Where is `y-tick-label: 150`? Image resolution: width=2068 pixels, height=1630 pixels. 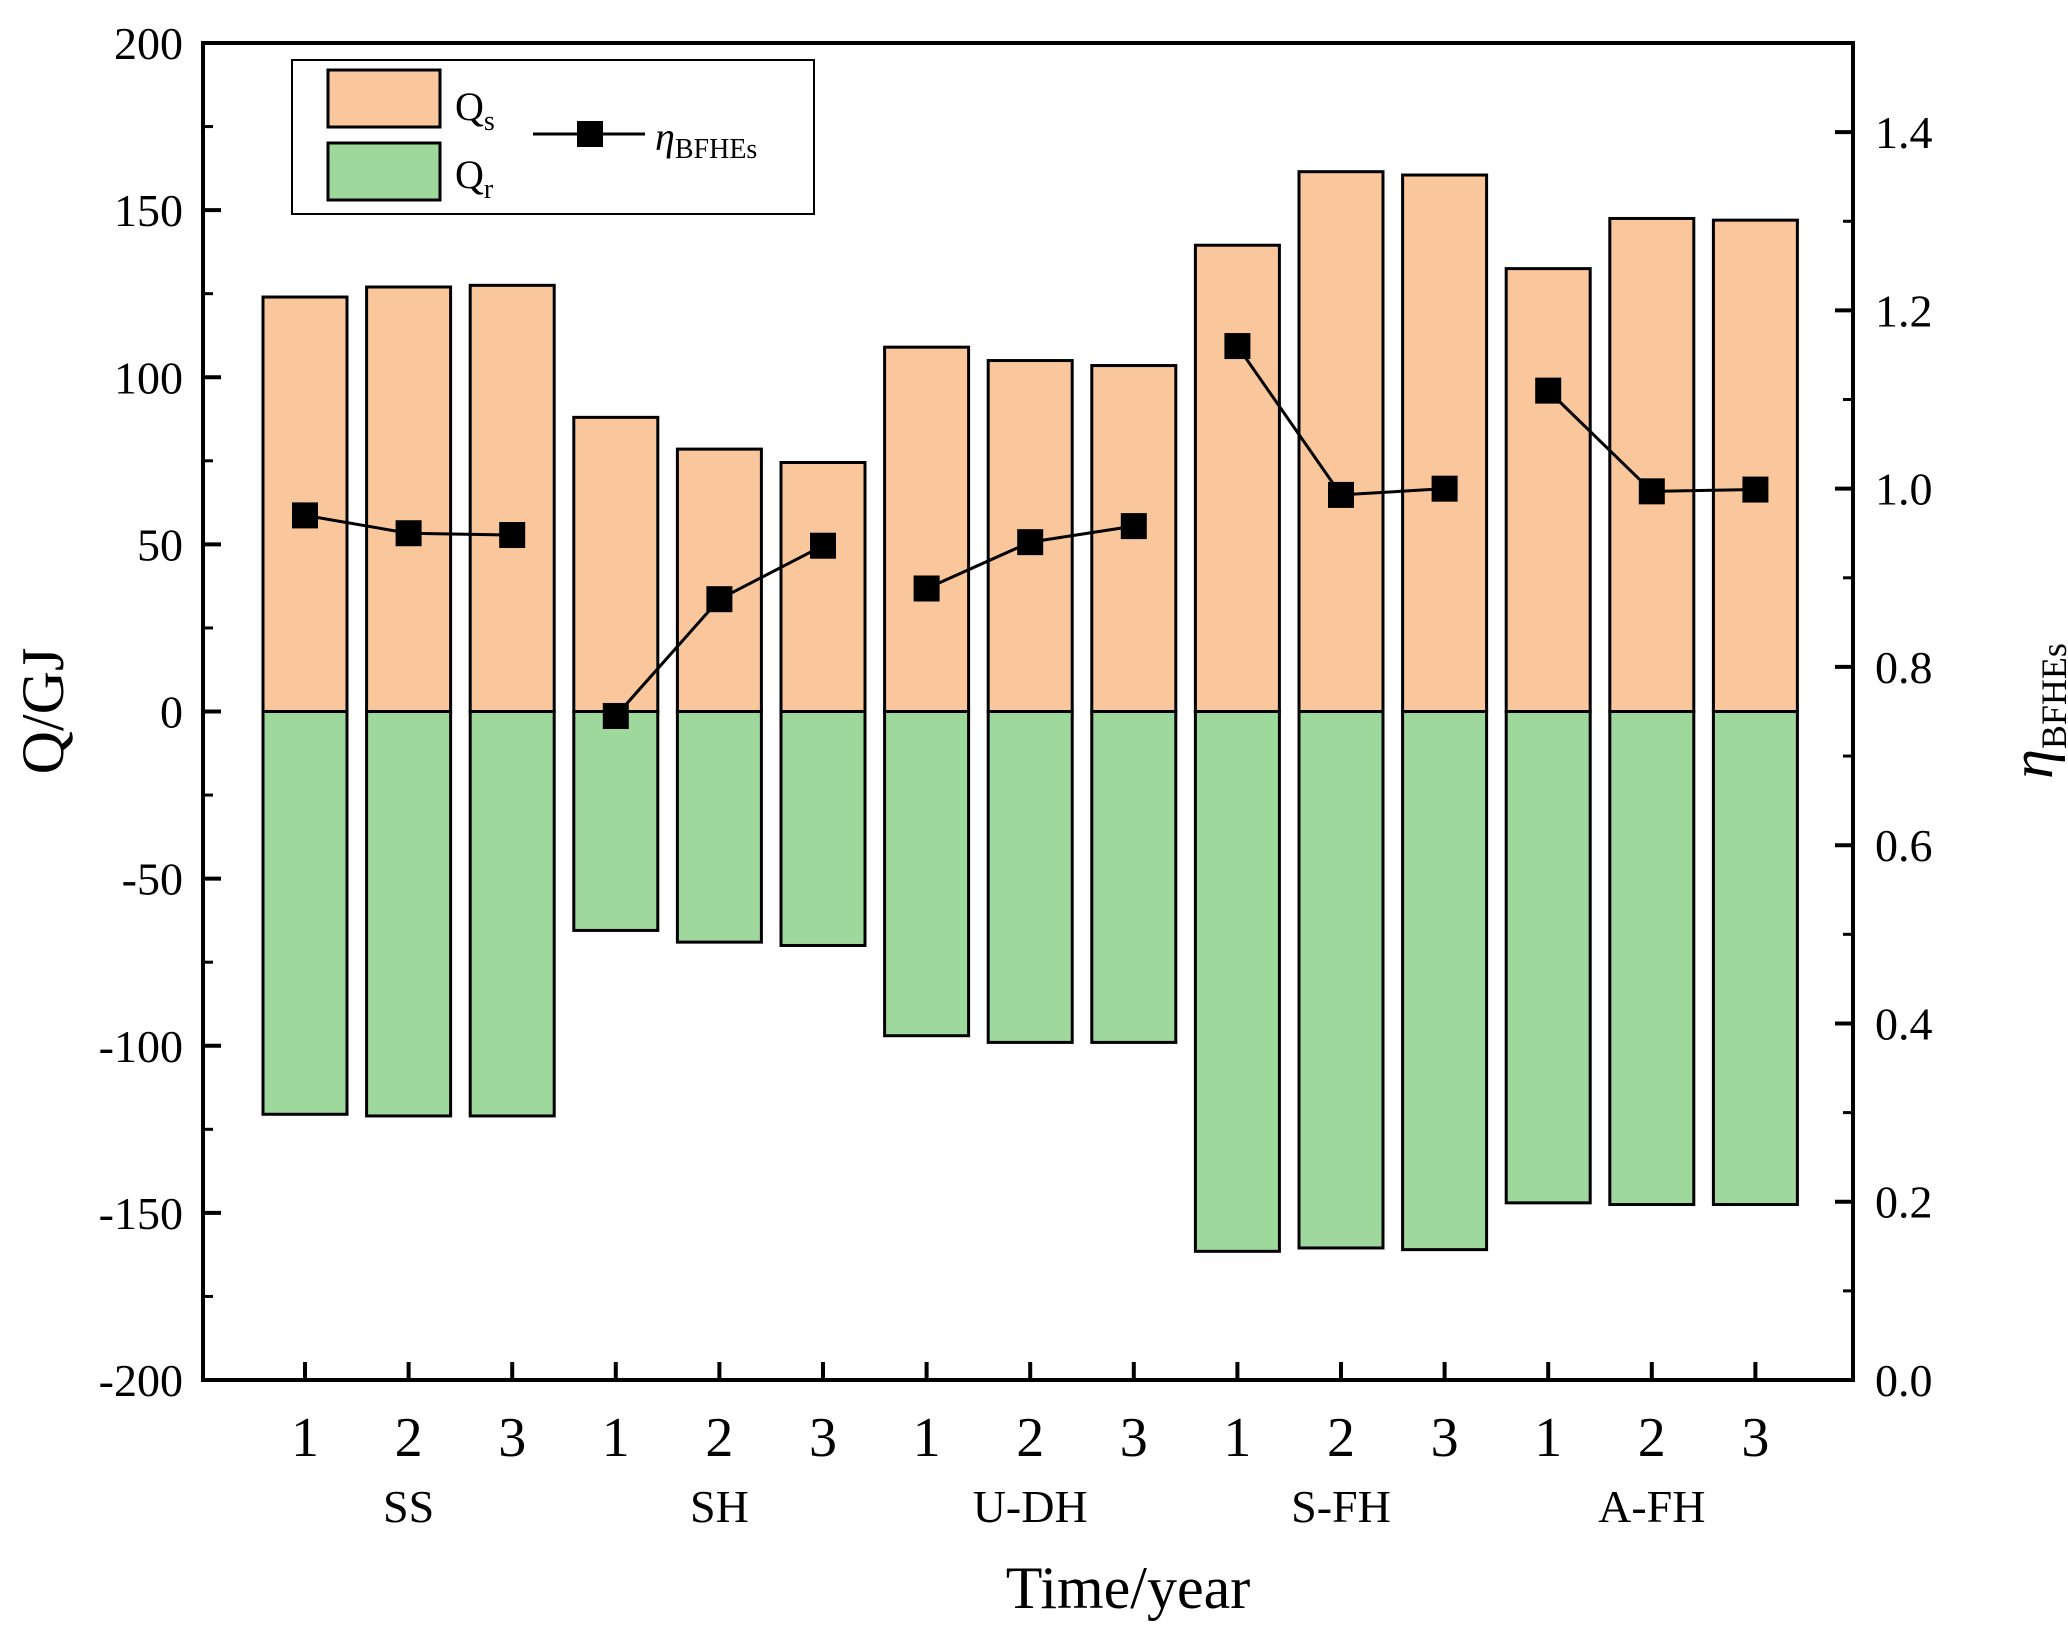 y-tick-label: 150 is located at coordinates (148, 210).